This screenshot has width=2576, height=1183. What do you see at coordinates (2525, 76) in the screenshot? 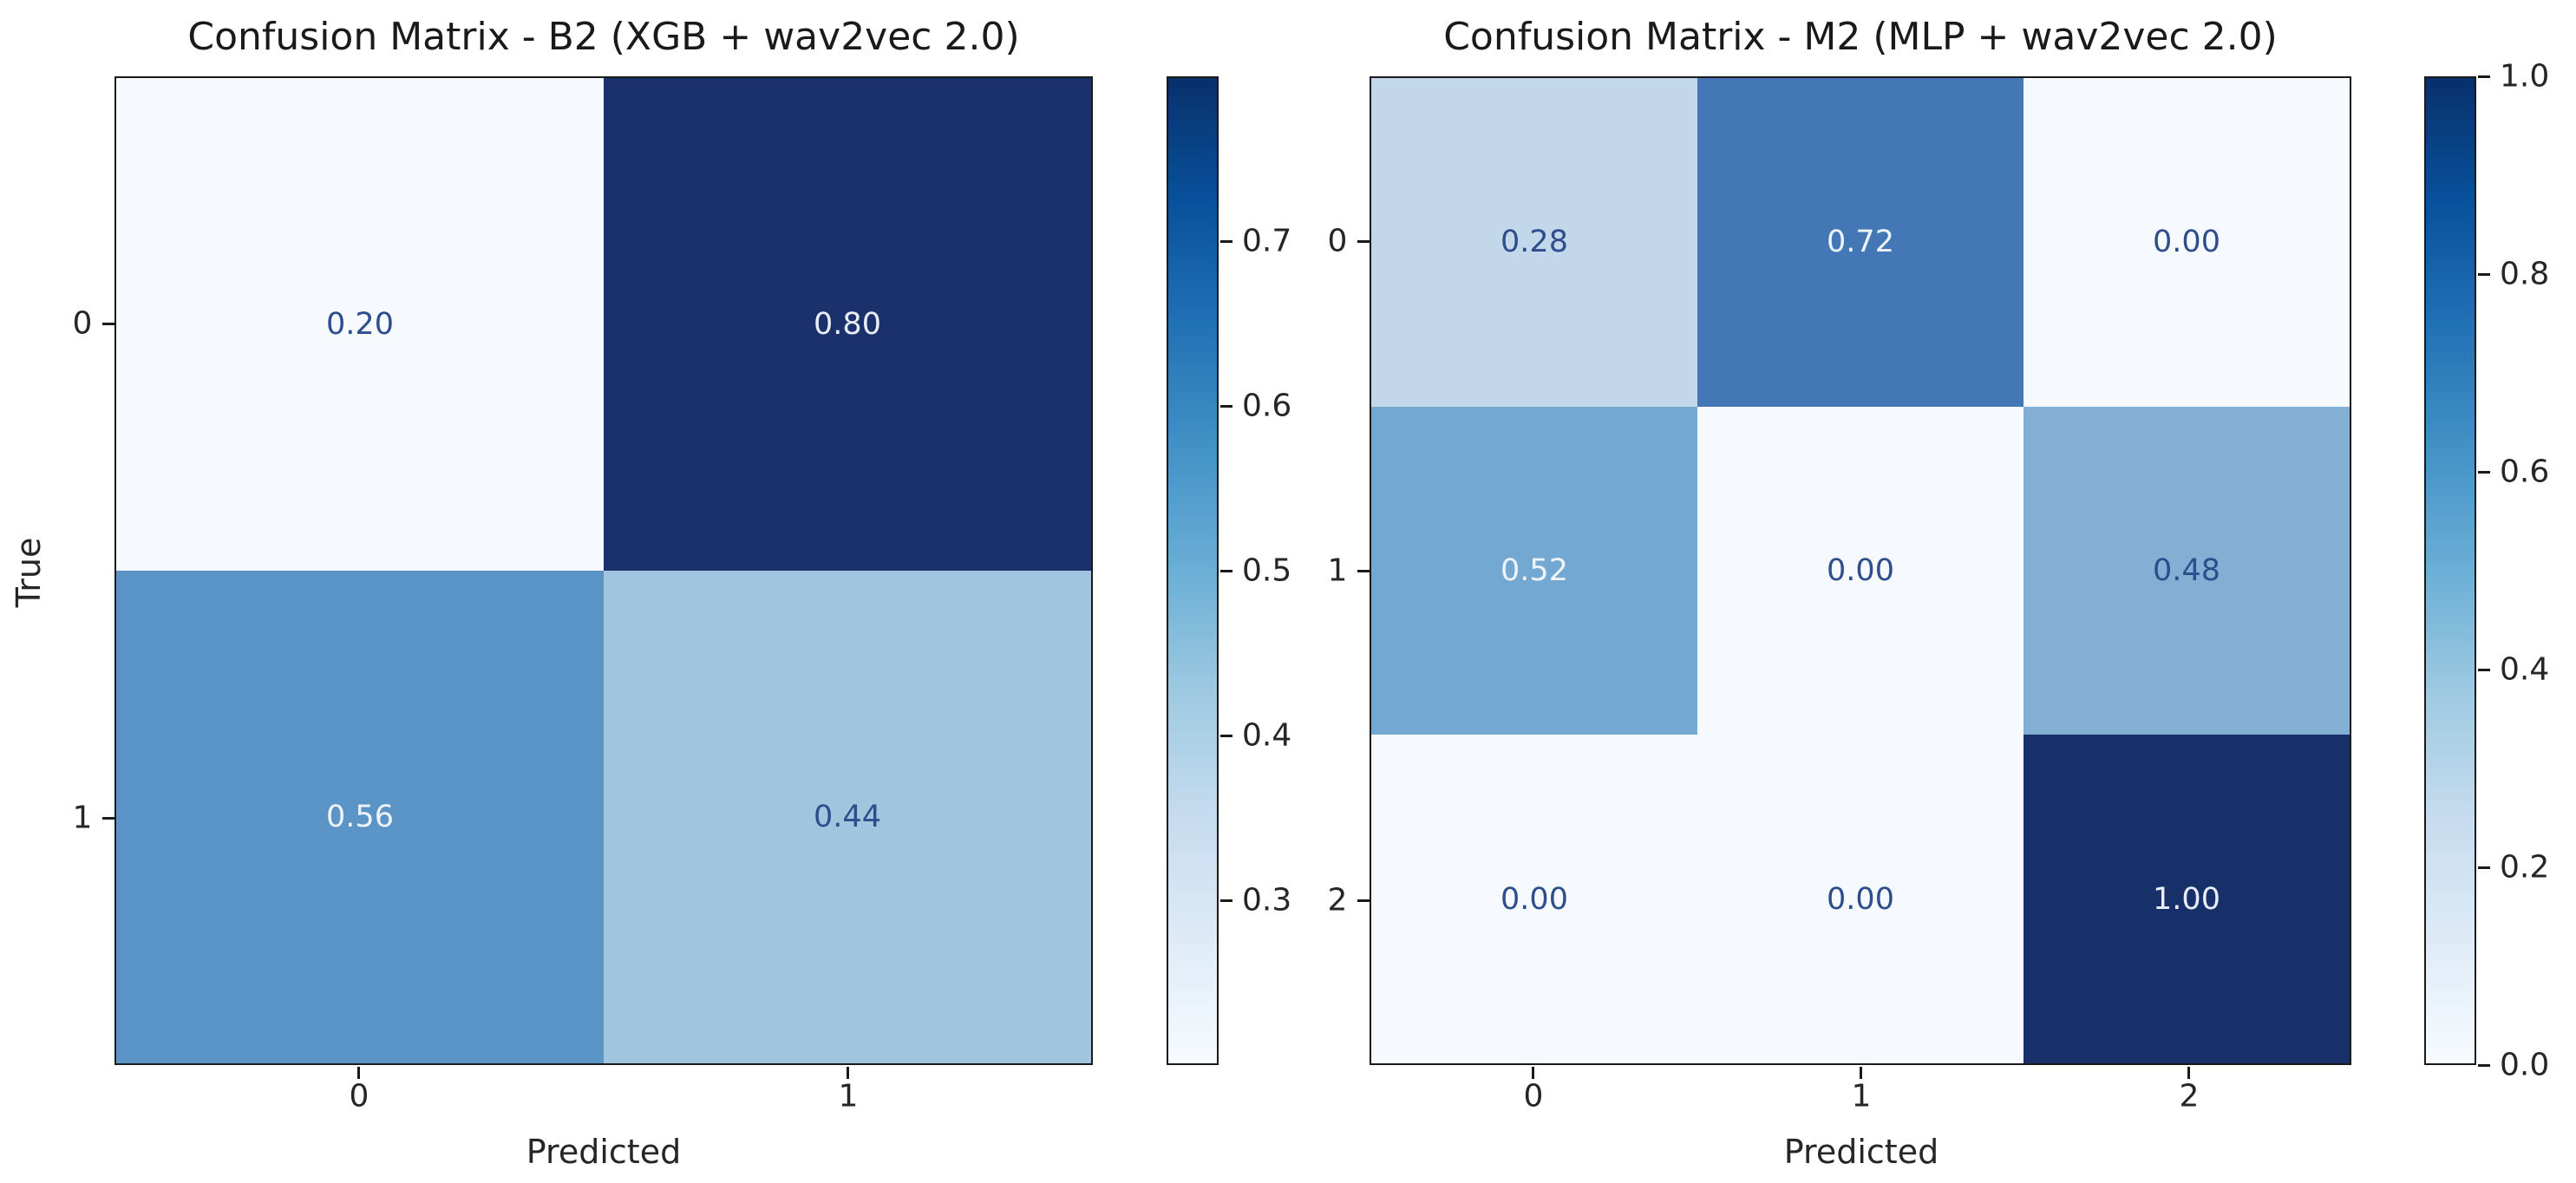
I see `colorbar-tick-label: 1.0` at bounding box center [2525, 76].